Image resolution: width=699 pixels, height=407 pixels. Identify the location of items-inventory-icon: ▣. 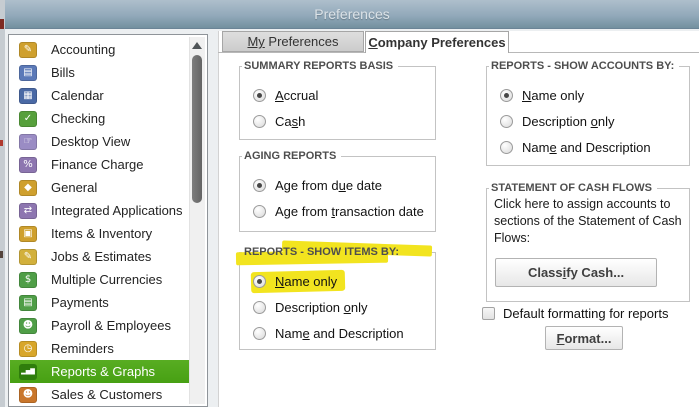
(28, 233).